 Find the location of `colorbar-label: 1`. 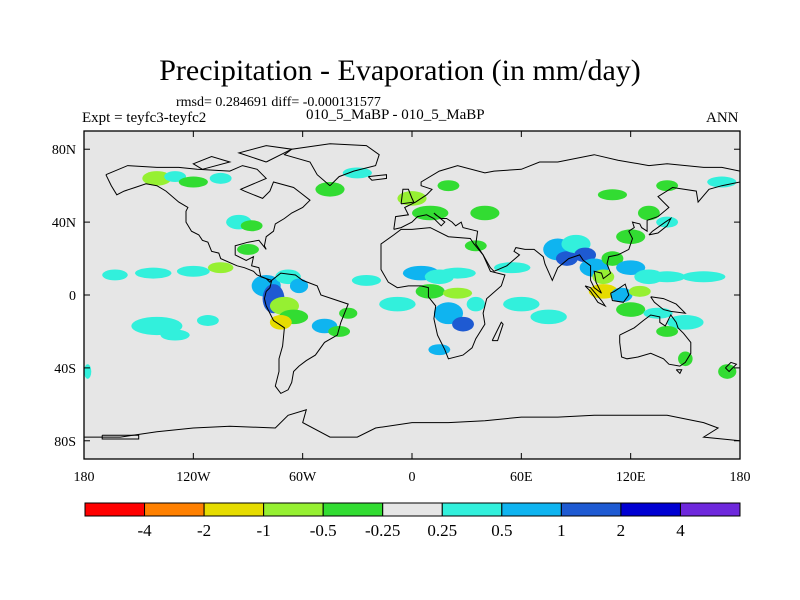

colorbar-label: 1 is located at coordinates (561, 530).